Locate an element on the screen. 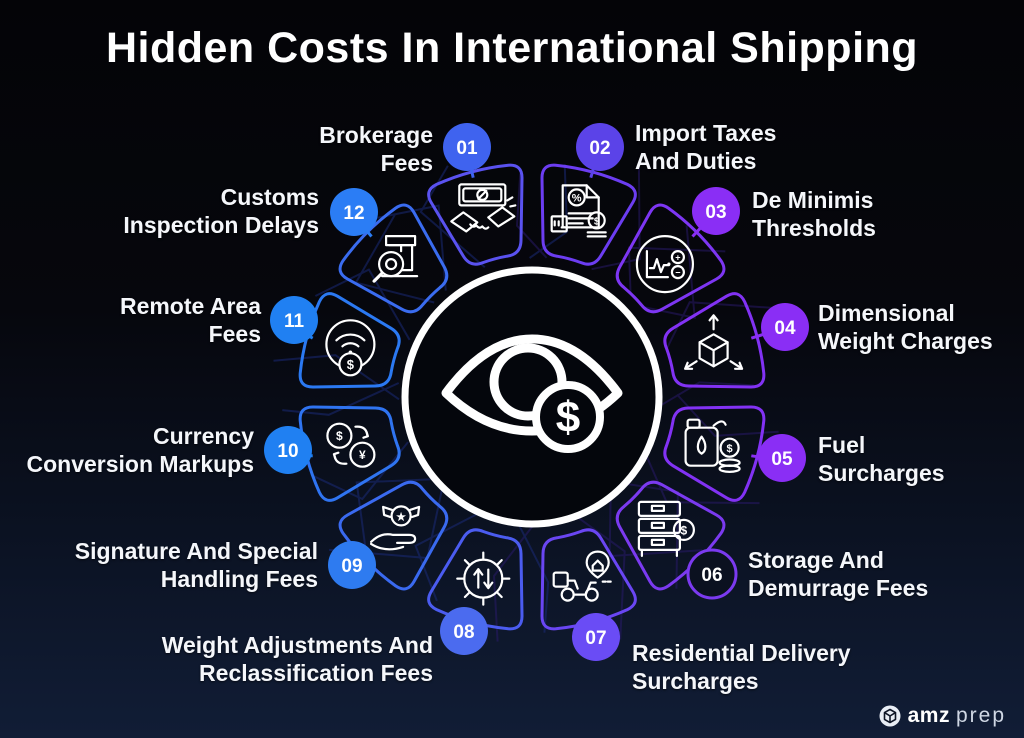  badge-number: 08 is located at coordinates (463, 632).